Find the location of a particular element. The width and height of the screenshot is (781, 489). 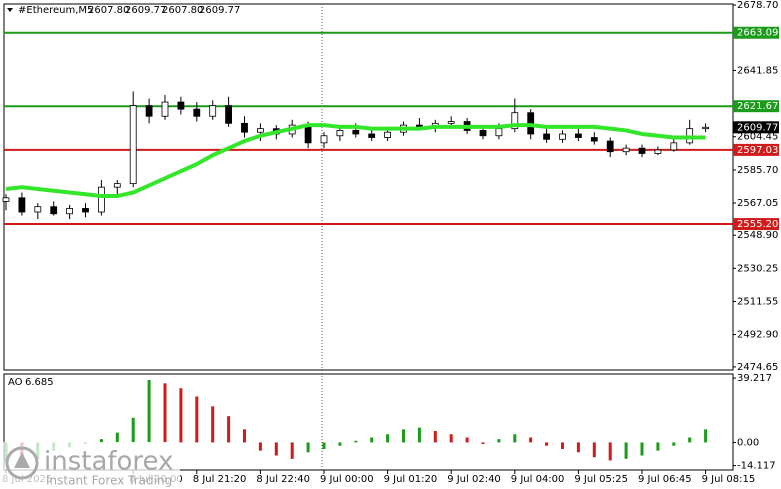

x-tick-label: 9 Jul 08:15 is located at coordinates (729, 479).